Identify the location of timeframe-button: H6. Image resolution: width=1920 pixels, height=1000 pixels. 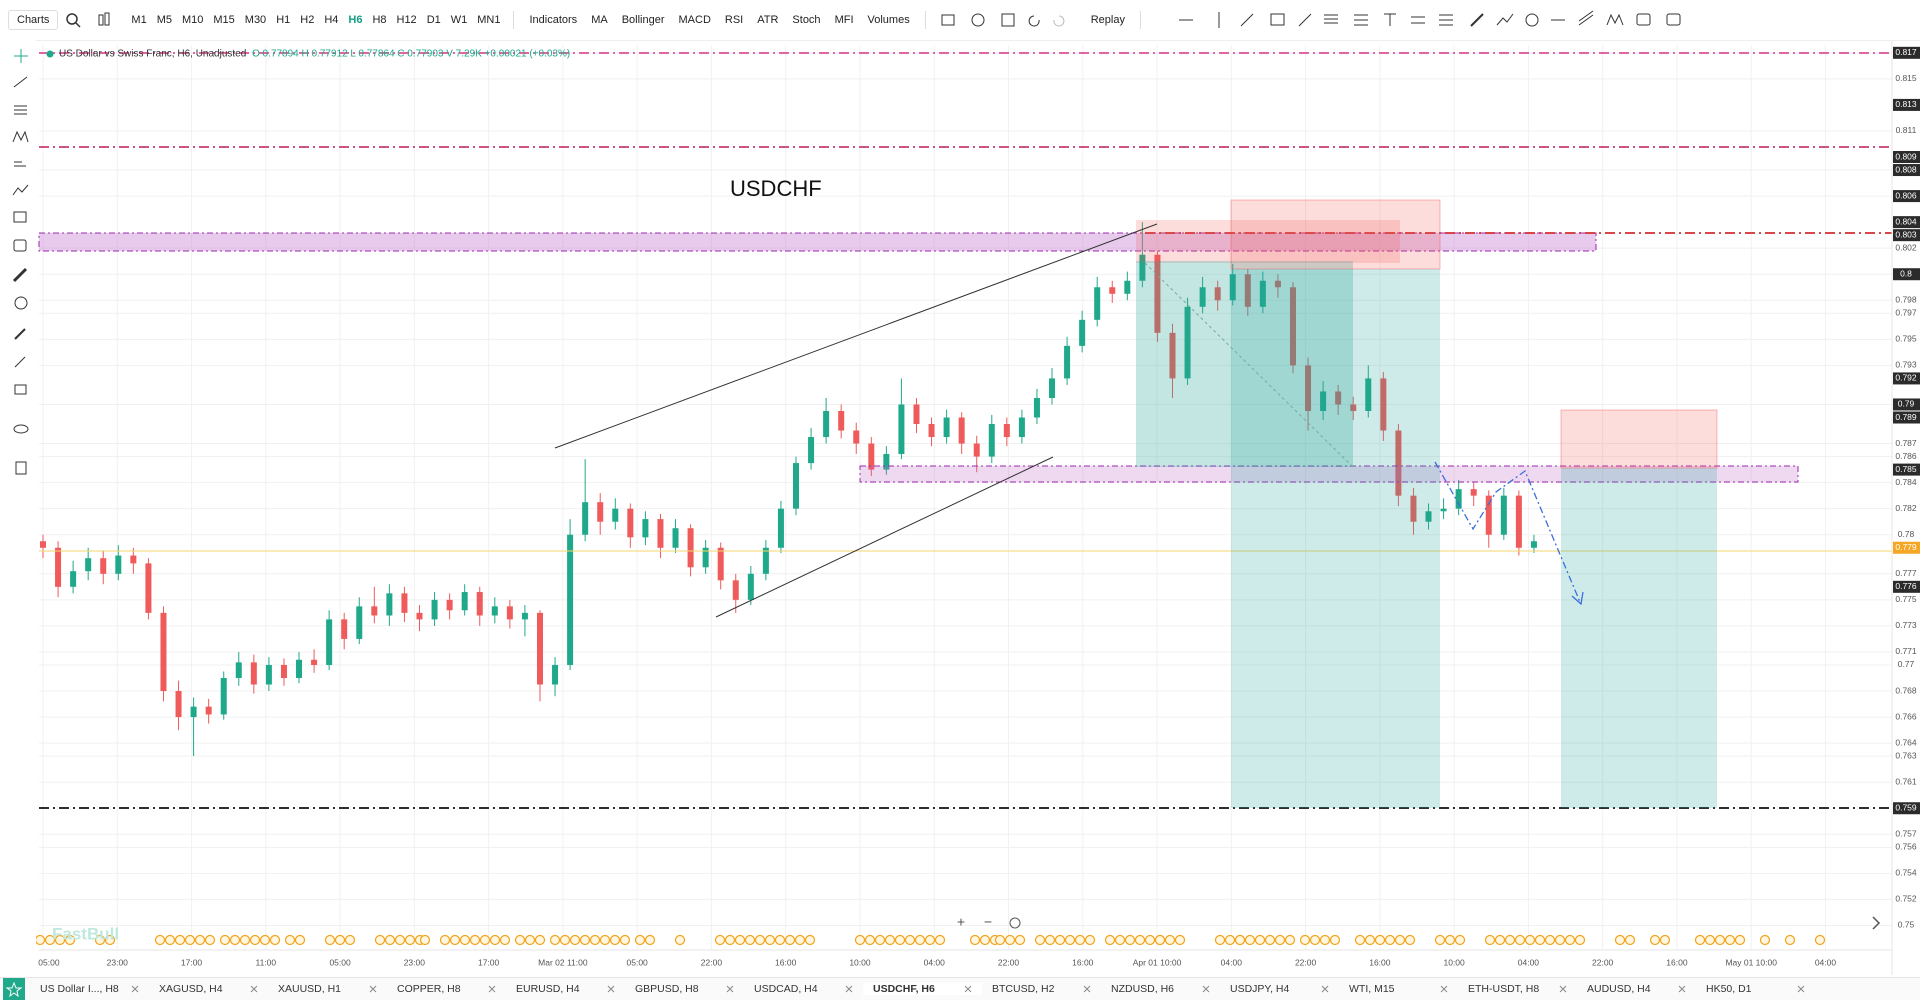
(355, 20).